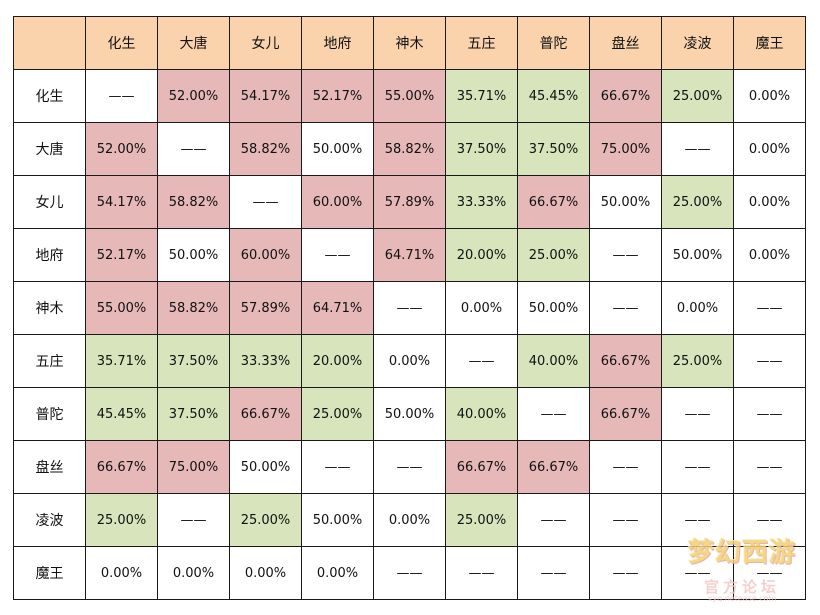 Image resolution: width=820 pixels, height=615 pixels. What do you see at coordinates (49, 202) in the screenshot?
I see `row-header: 女儿` at bounding box center [49, 202].